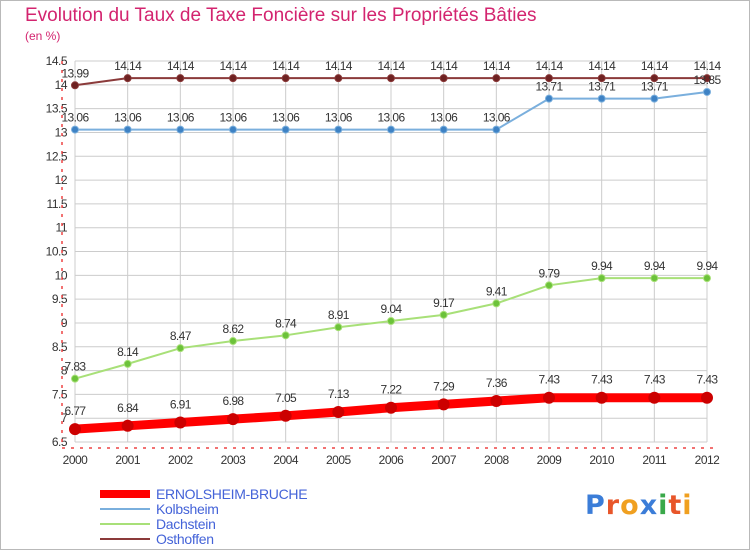 The height and width of the screenshot is (550, 750). What do you see at coordinates (57, 204) in the screenshot?
I see `y-tick-label: 11.5` at bounding box center [57, 204].